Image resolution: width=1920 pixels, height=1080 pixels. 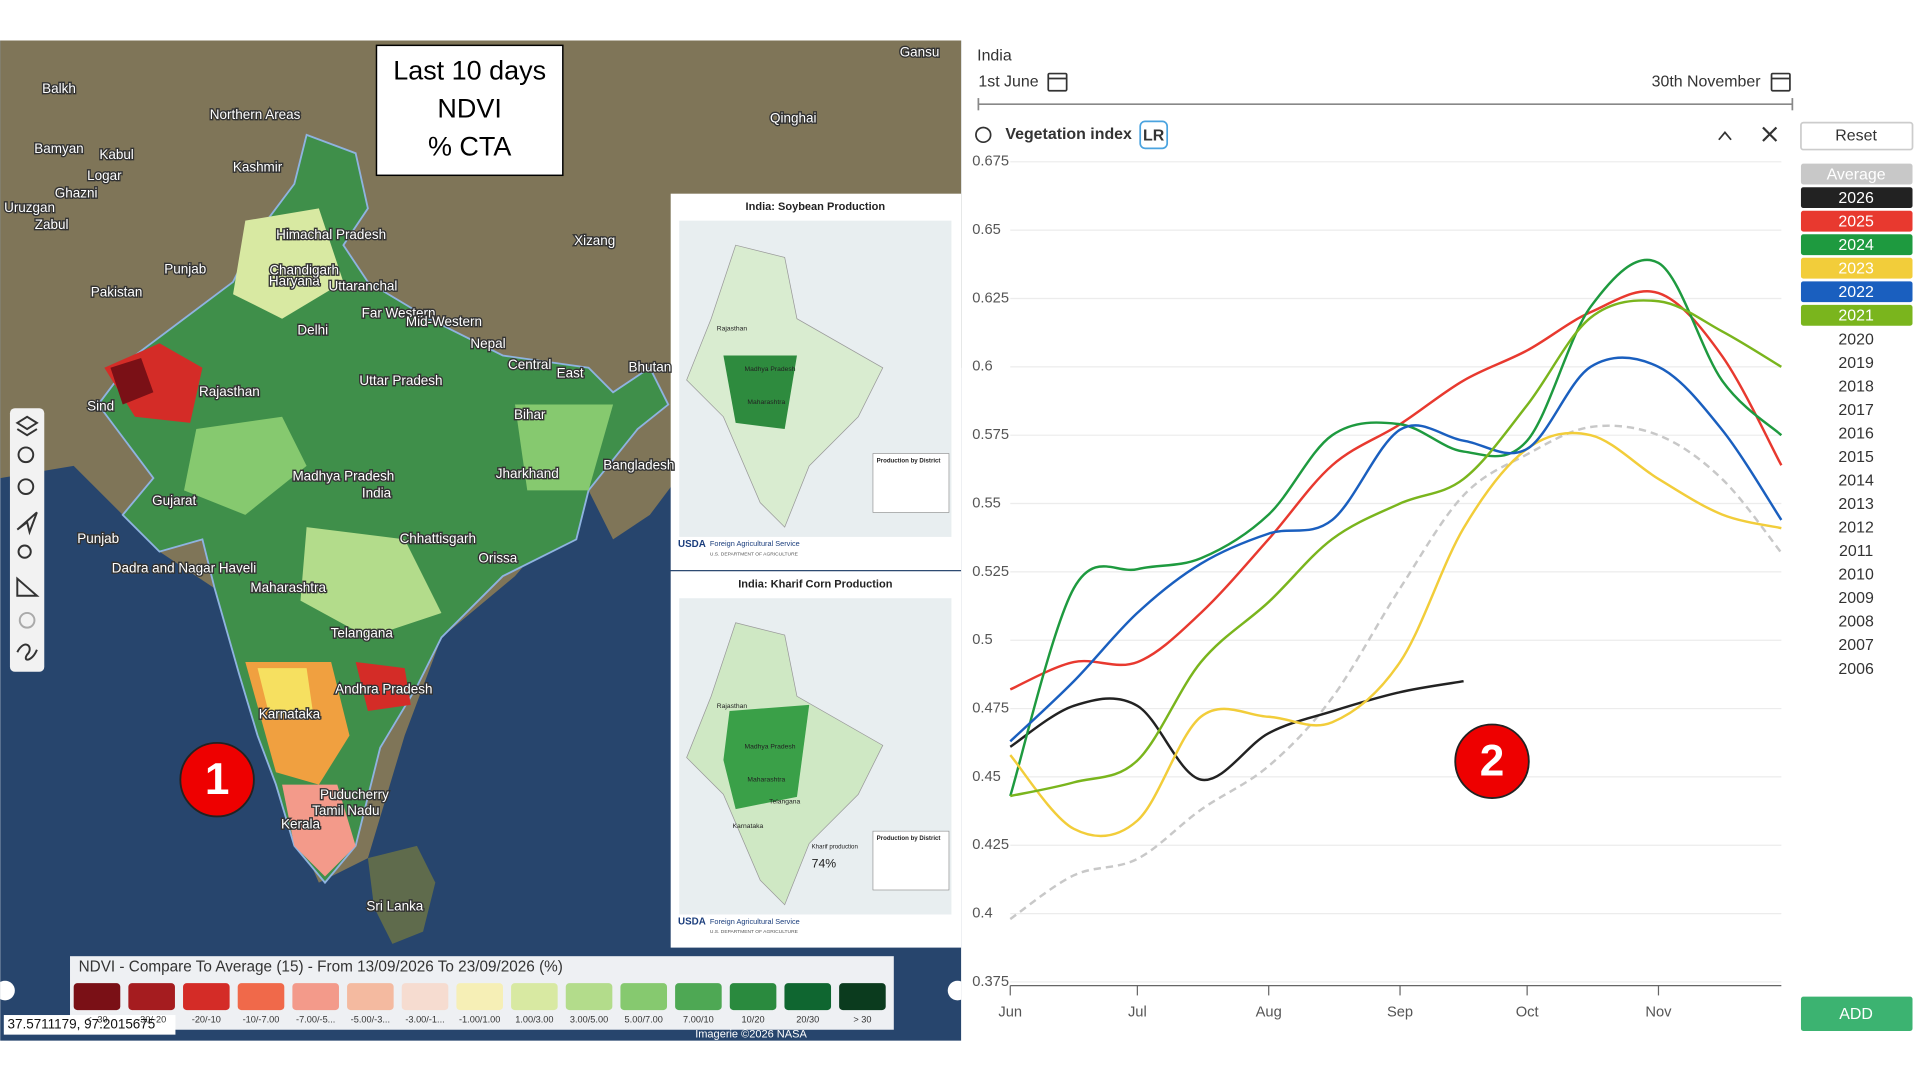 I want to click on inset-state: Maharashtra, so click(x=766, y=779).